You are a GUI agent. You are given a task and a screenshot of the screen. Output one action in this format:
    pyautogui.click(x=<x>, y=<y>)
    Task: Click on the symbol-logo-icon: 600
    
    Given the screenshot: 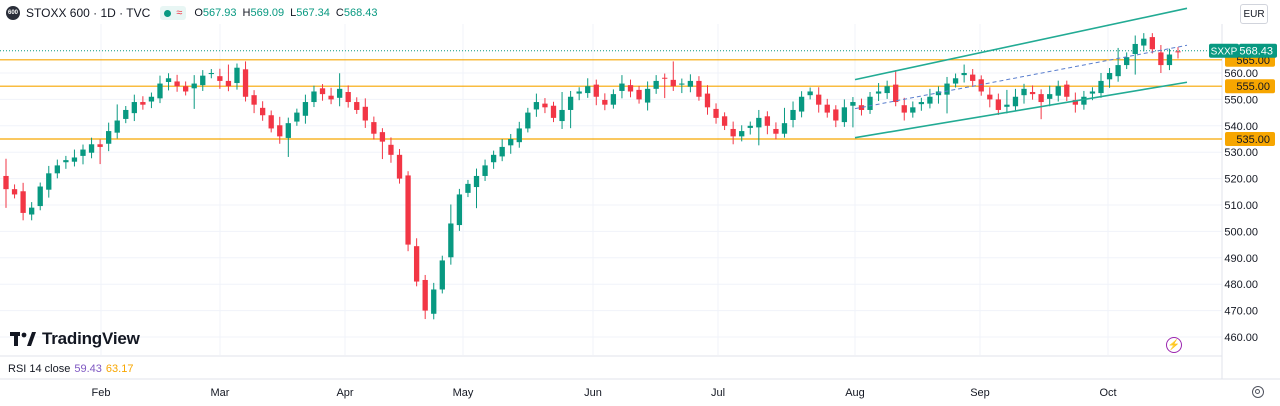 What is the action you would take?
    pyautogui.click(x=13, y=13)
    